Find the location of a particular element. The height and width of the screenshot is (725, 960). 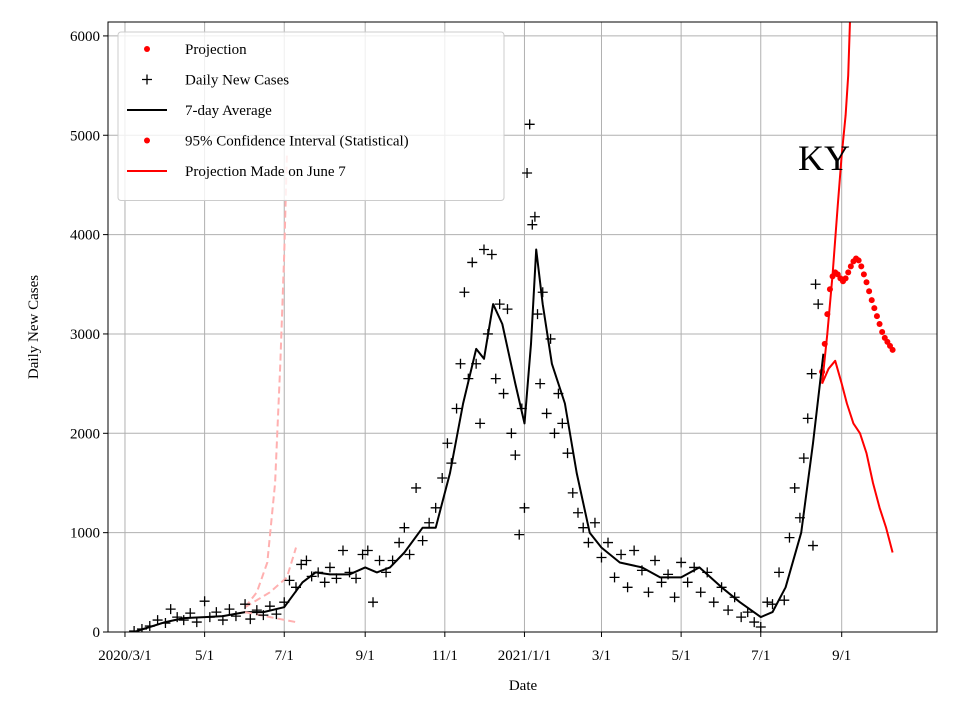

legend-label: Projection is located at coordinates (216, 50).